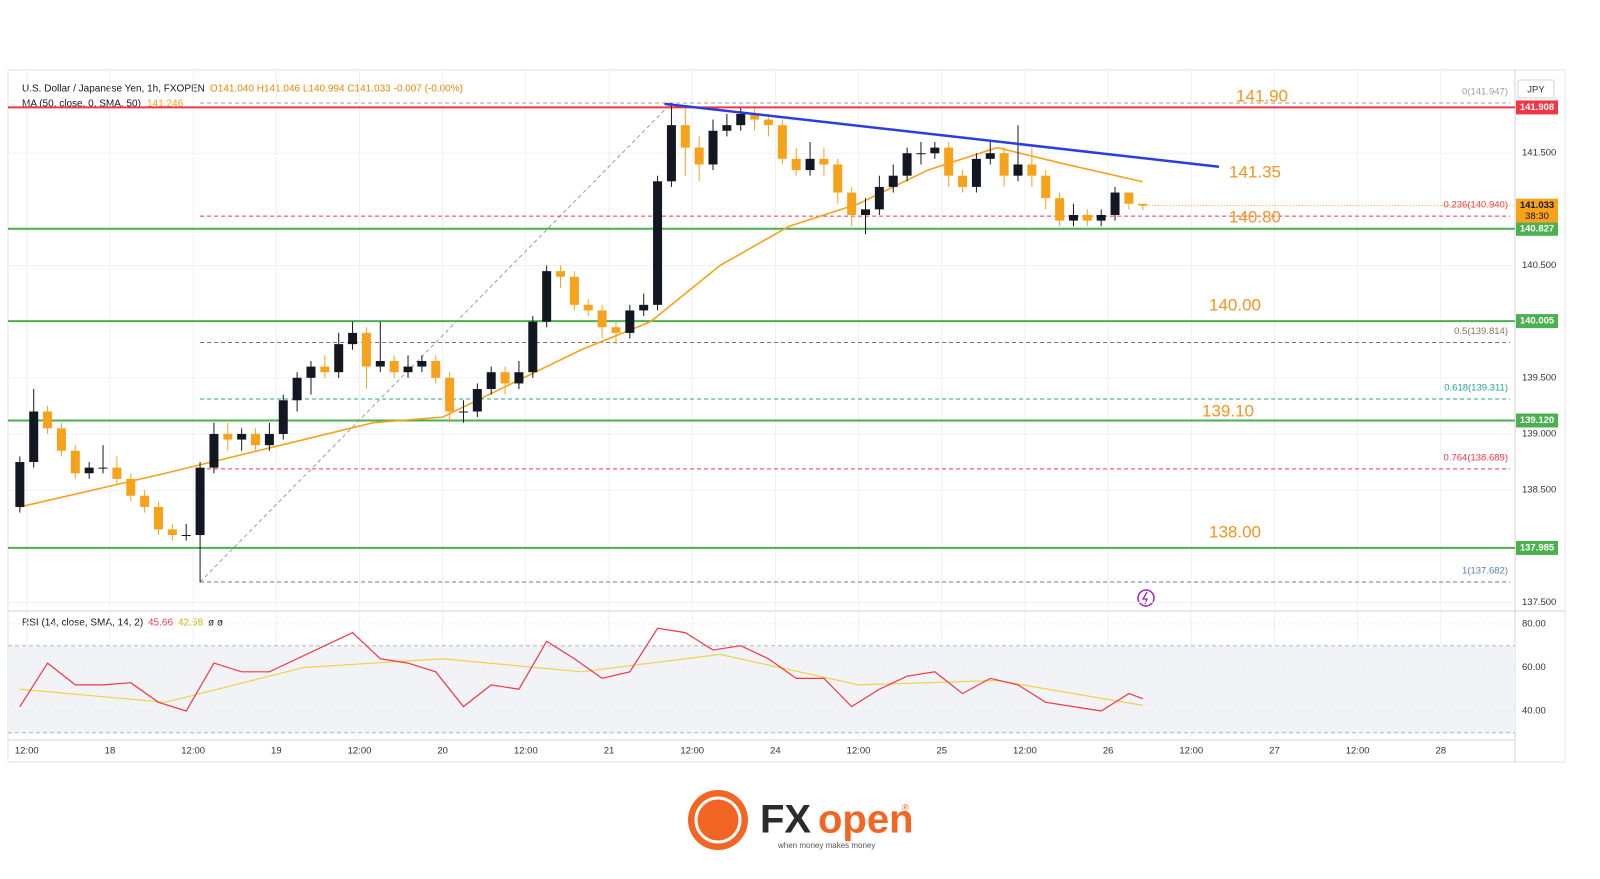  What do you see at coordinates (442, 751) in the screenshot?
I see `x-tick-label: 20` at bounding box center [442, 751].